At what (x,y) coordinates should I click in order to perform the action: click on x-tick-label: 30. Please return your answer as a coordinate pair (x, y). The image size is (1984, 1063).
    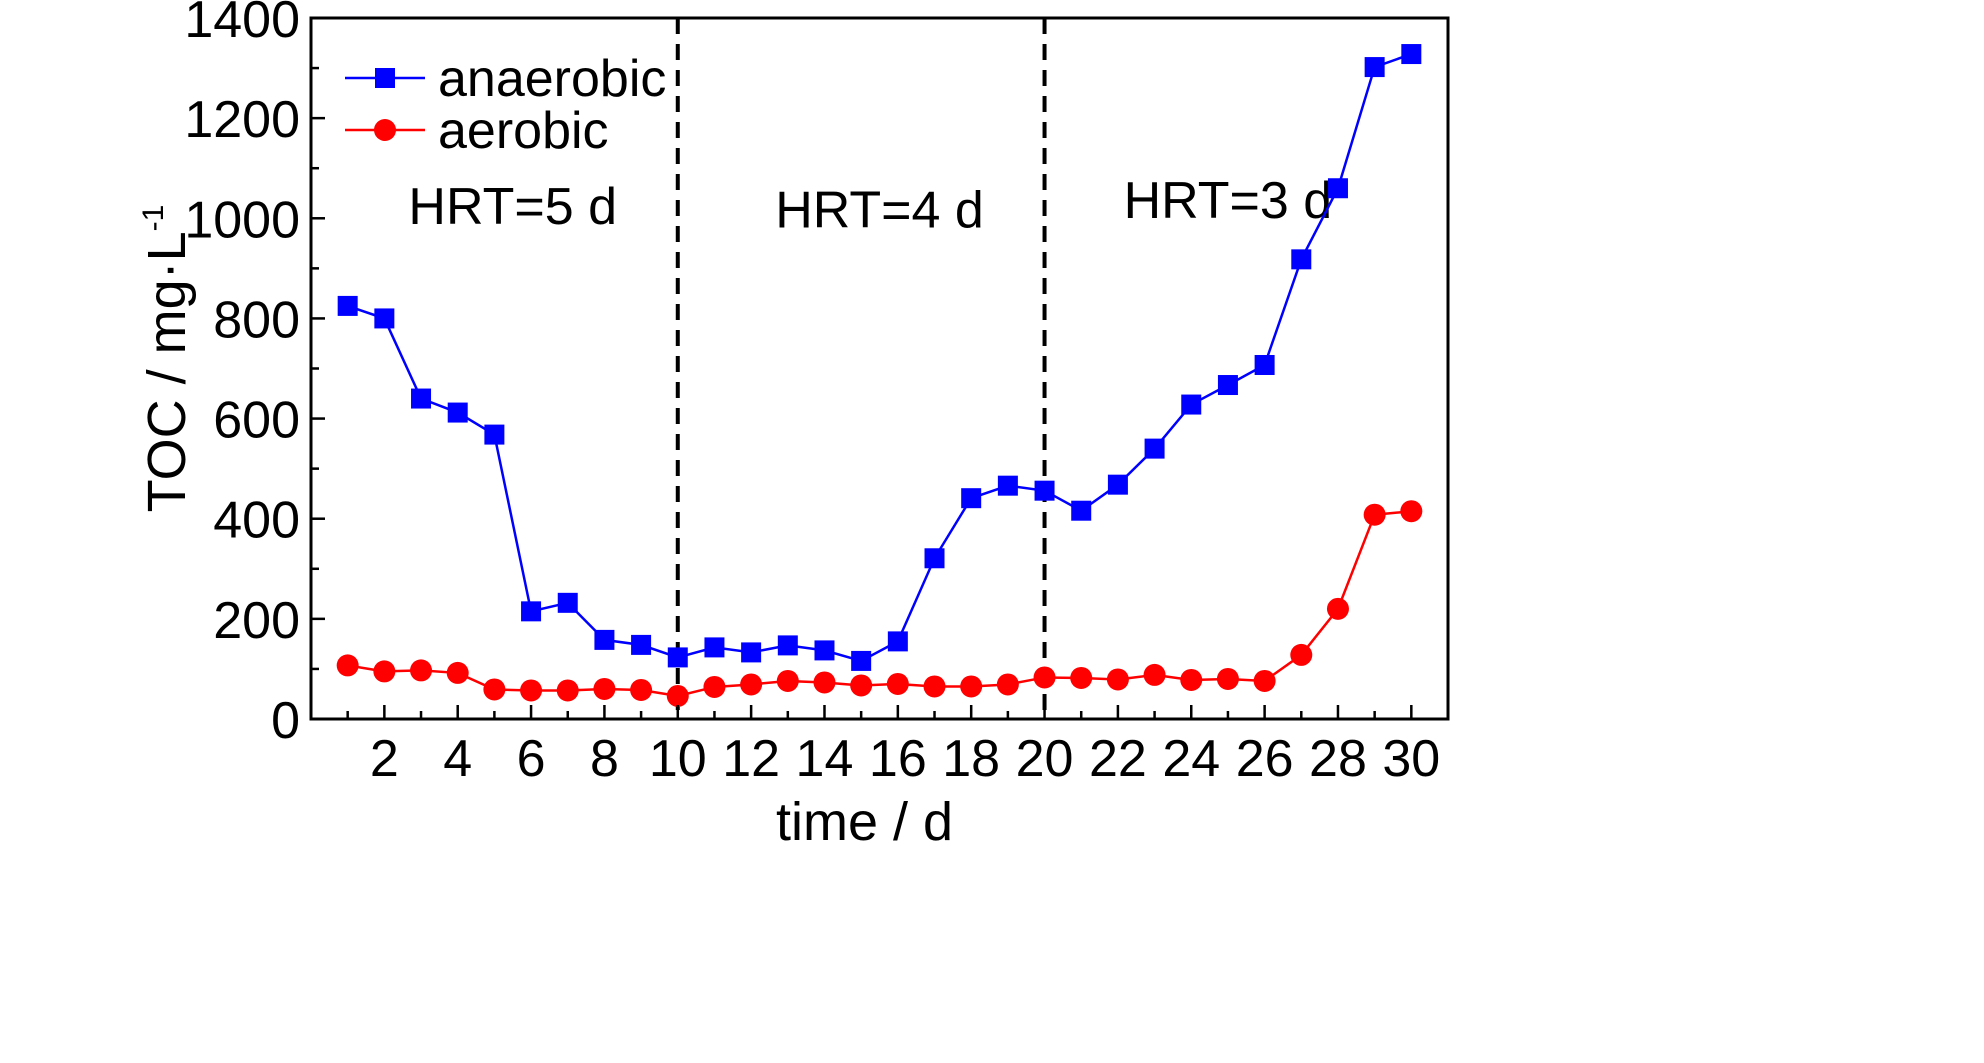
    Looking at the image, I should click on (1411, 759).